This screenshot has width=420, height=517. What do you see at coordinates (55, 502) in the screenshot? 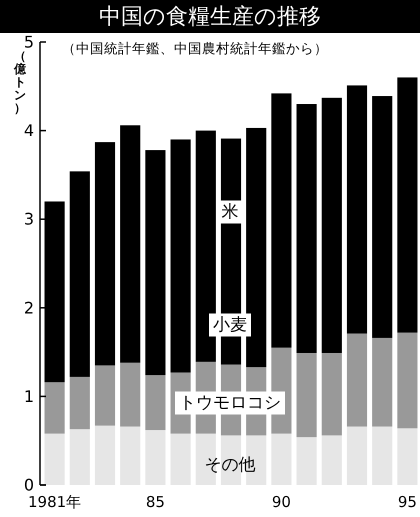
I see `x-tick-label: 1981年` at bounding box center [55, 502].